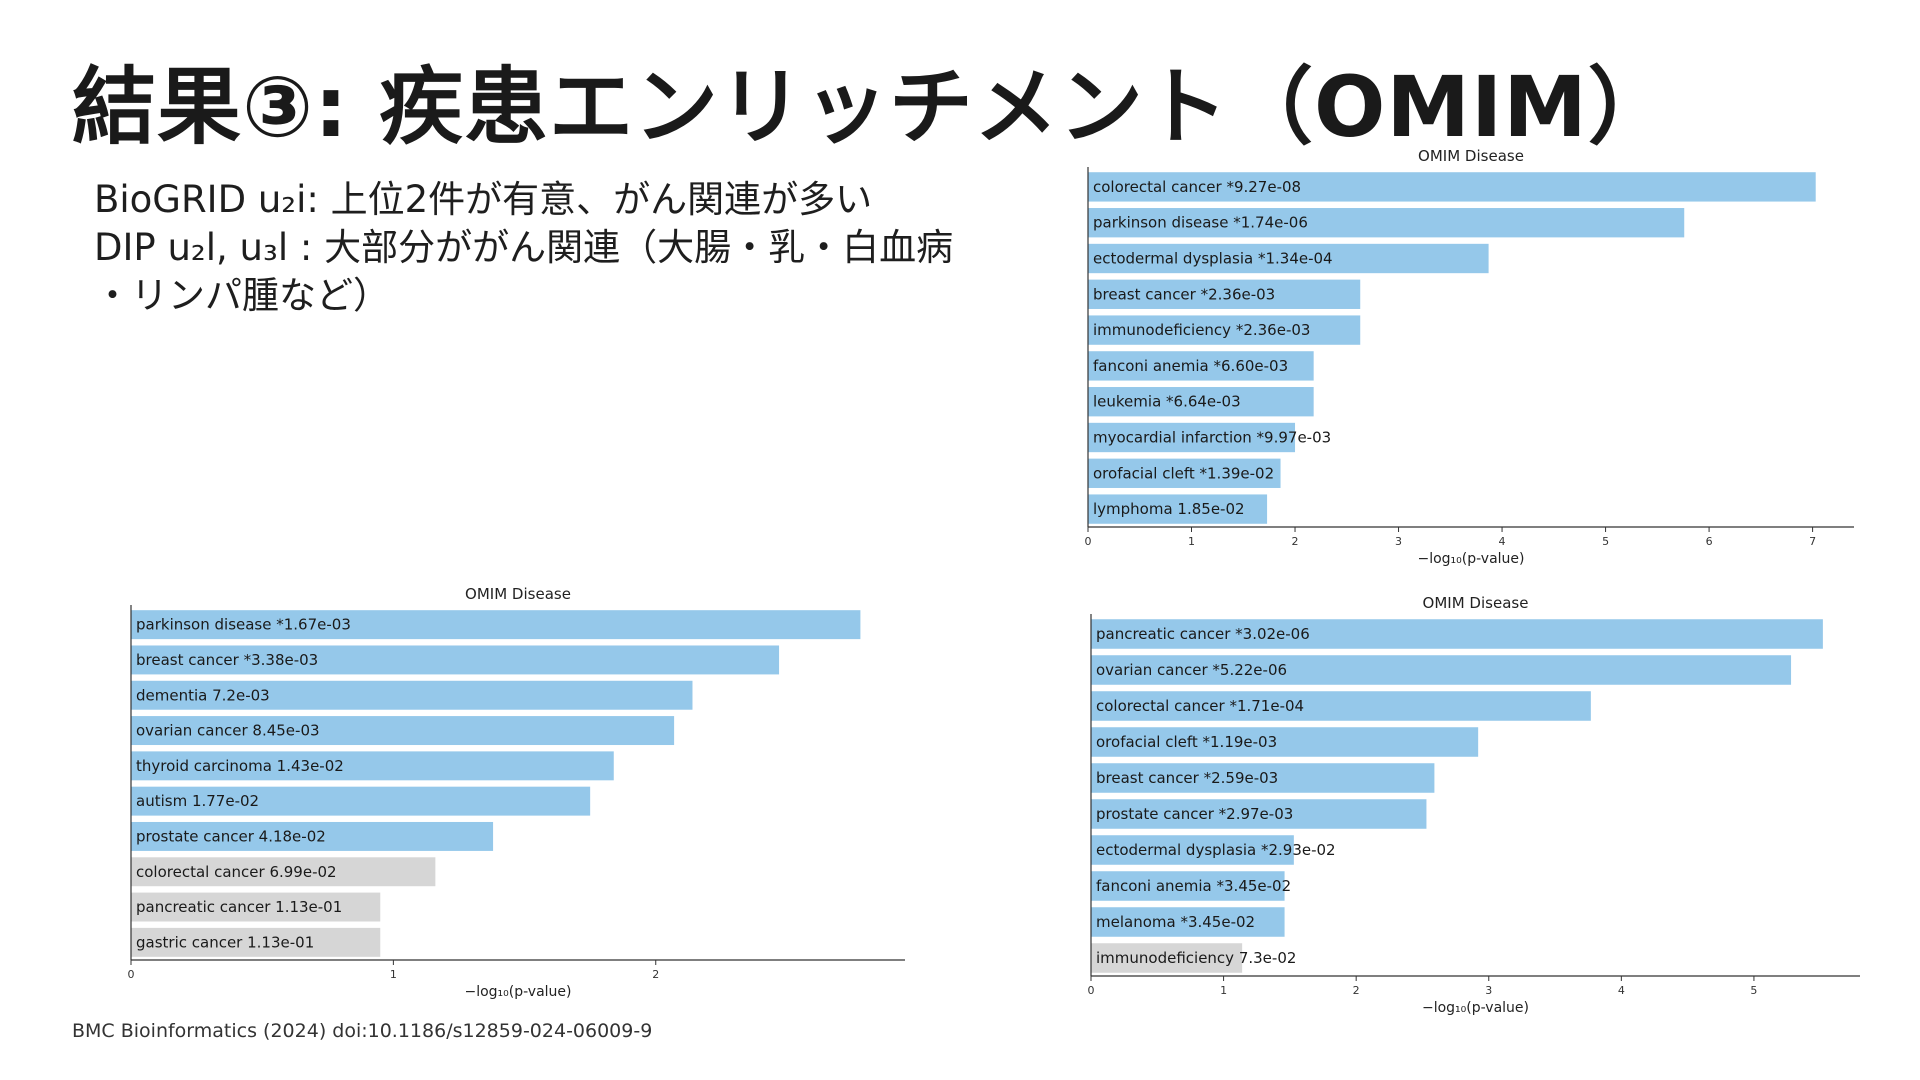  I want to click on x-tick-label: 6, so click(1709, 541).